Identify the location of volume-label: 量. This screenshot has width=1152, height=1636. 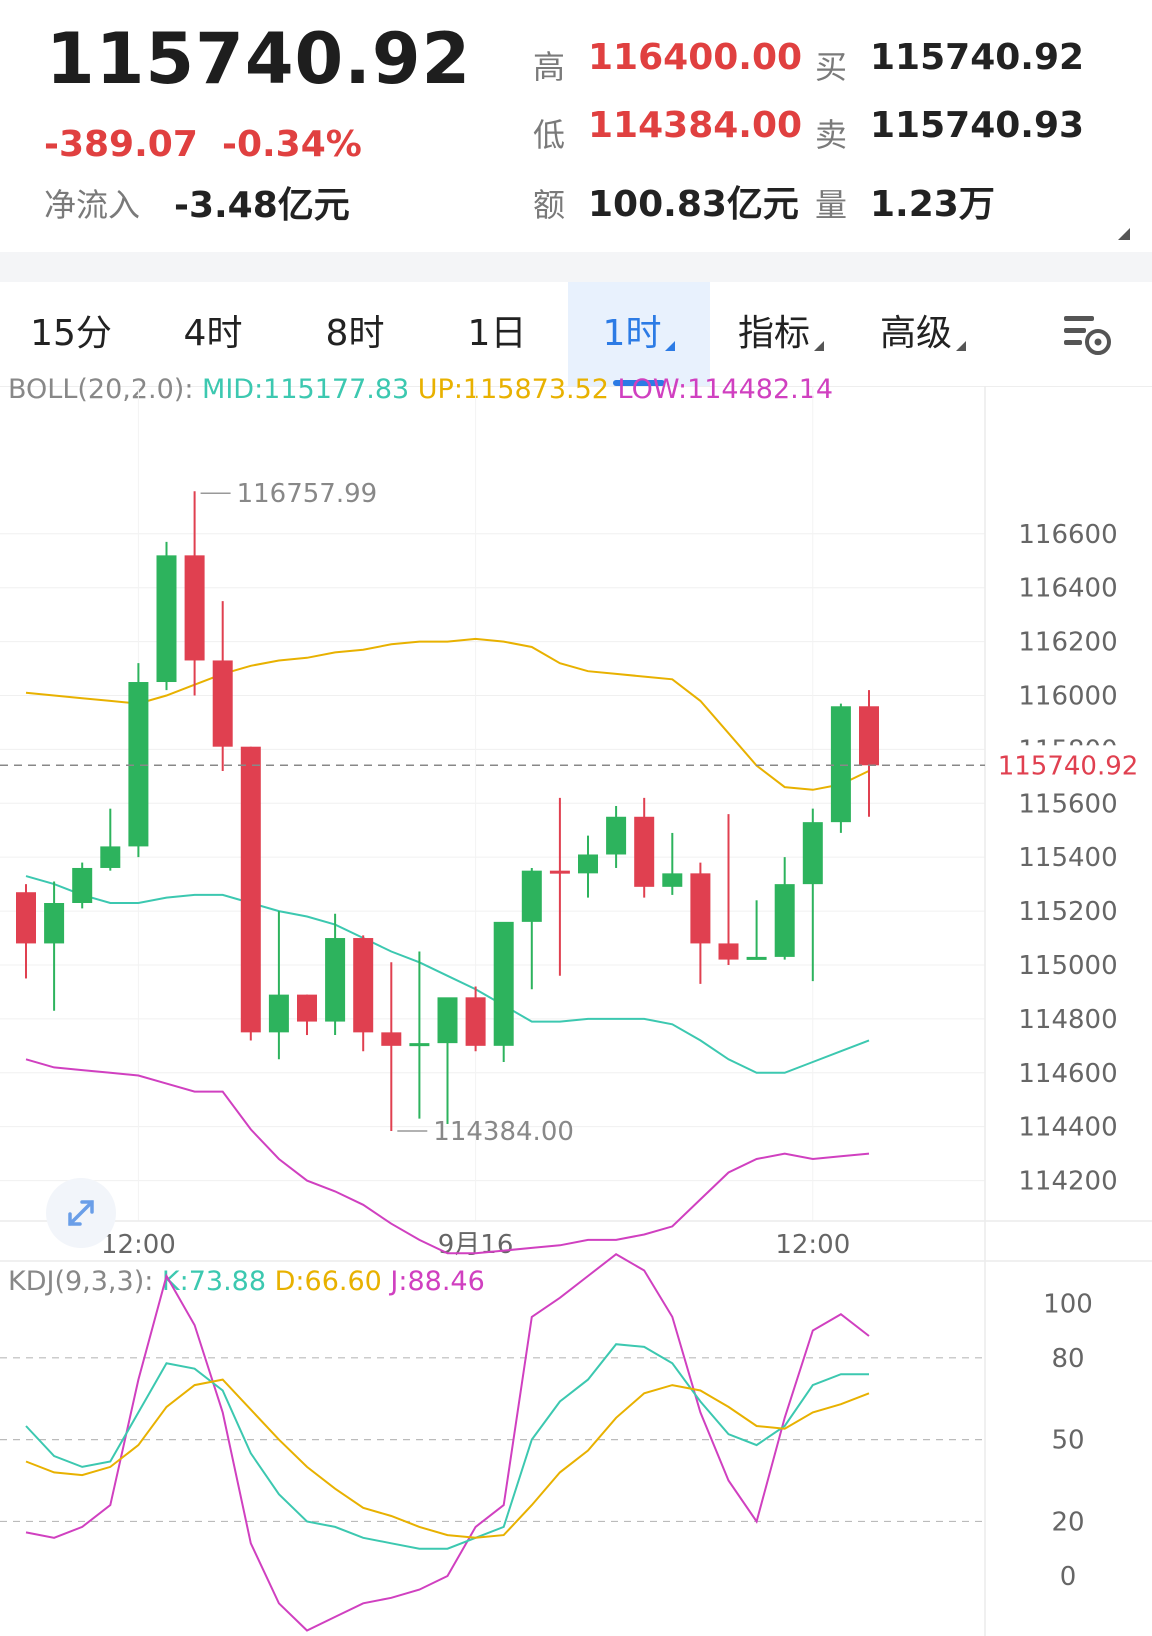
(831, 205).